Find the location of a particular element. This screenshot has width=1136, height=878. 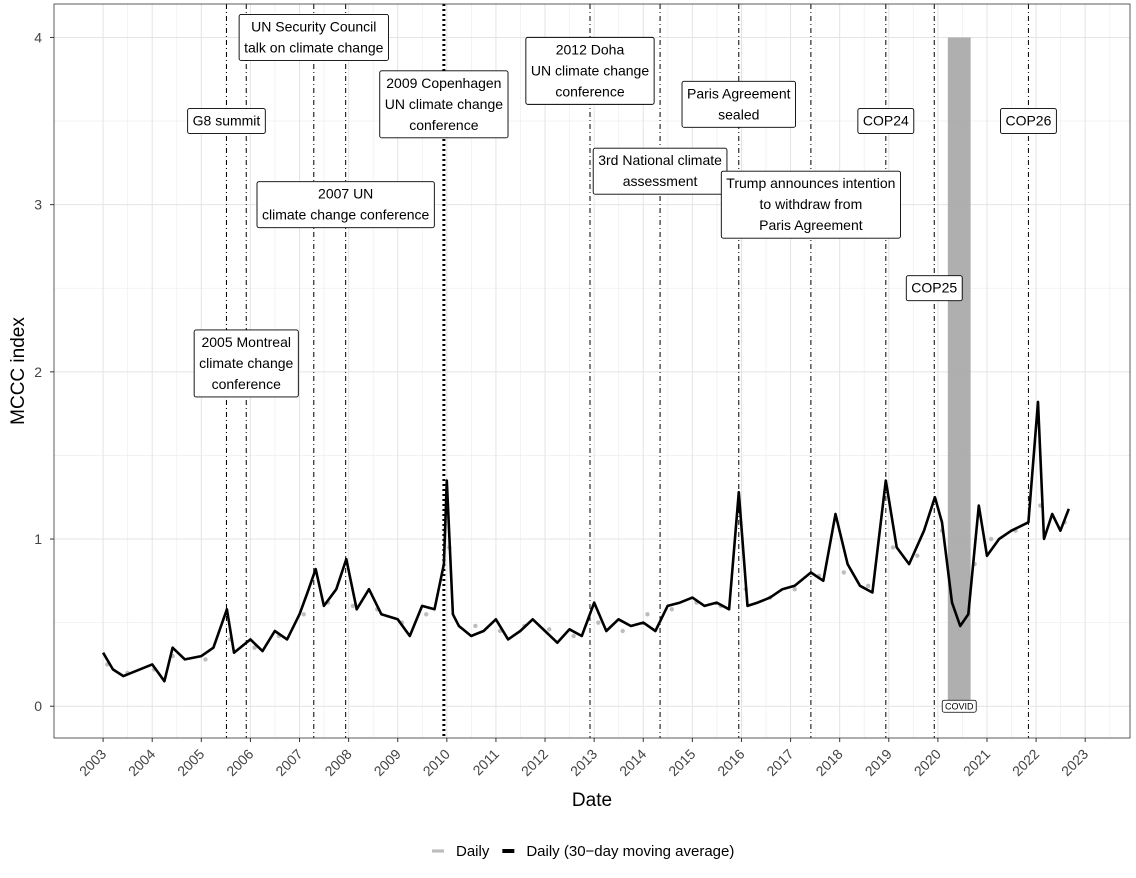

y-tick-label: 3 is located at coordinates (38, 205).